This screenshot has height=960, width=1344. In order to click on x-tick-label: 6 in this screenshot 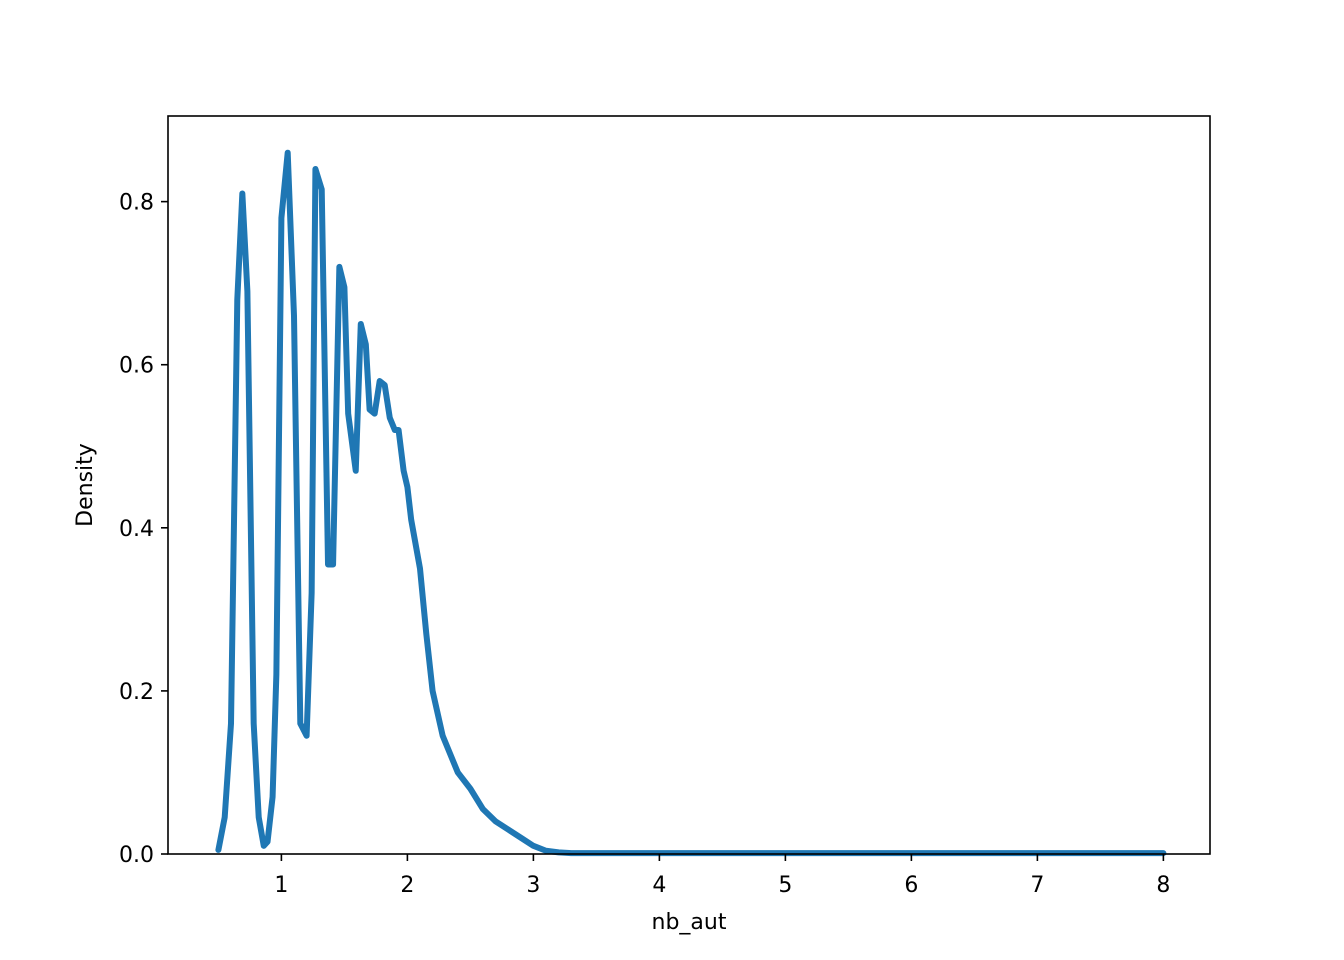, I will do `click(911, 885)`.